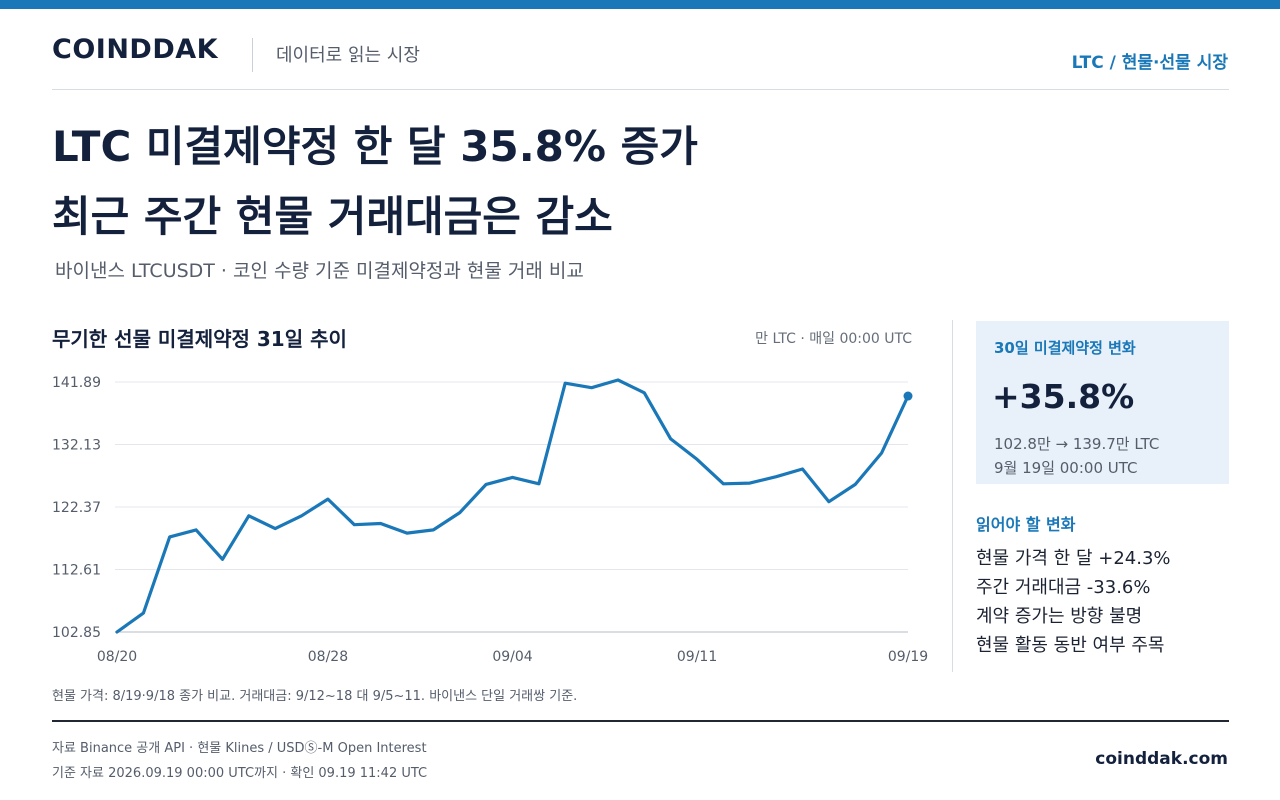  What do you see at coordinates (1065, 348) in the screenshot?
I see `stat-label: 30일 미결제약정 변화` at bounding box center [1065, 348].